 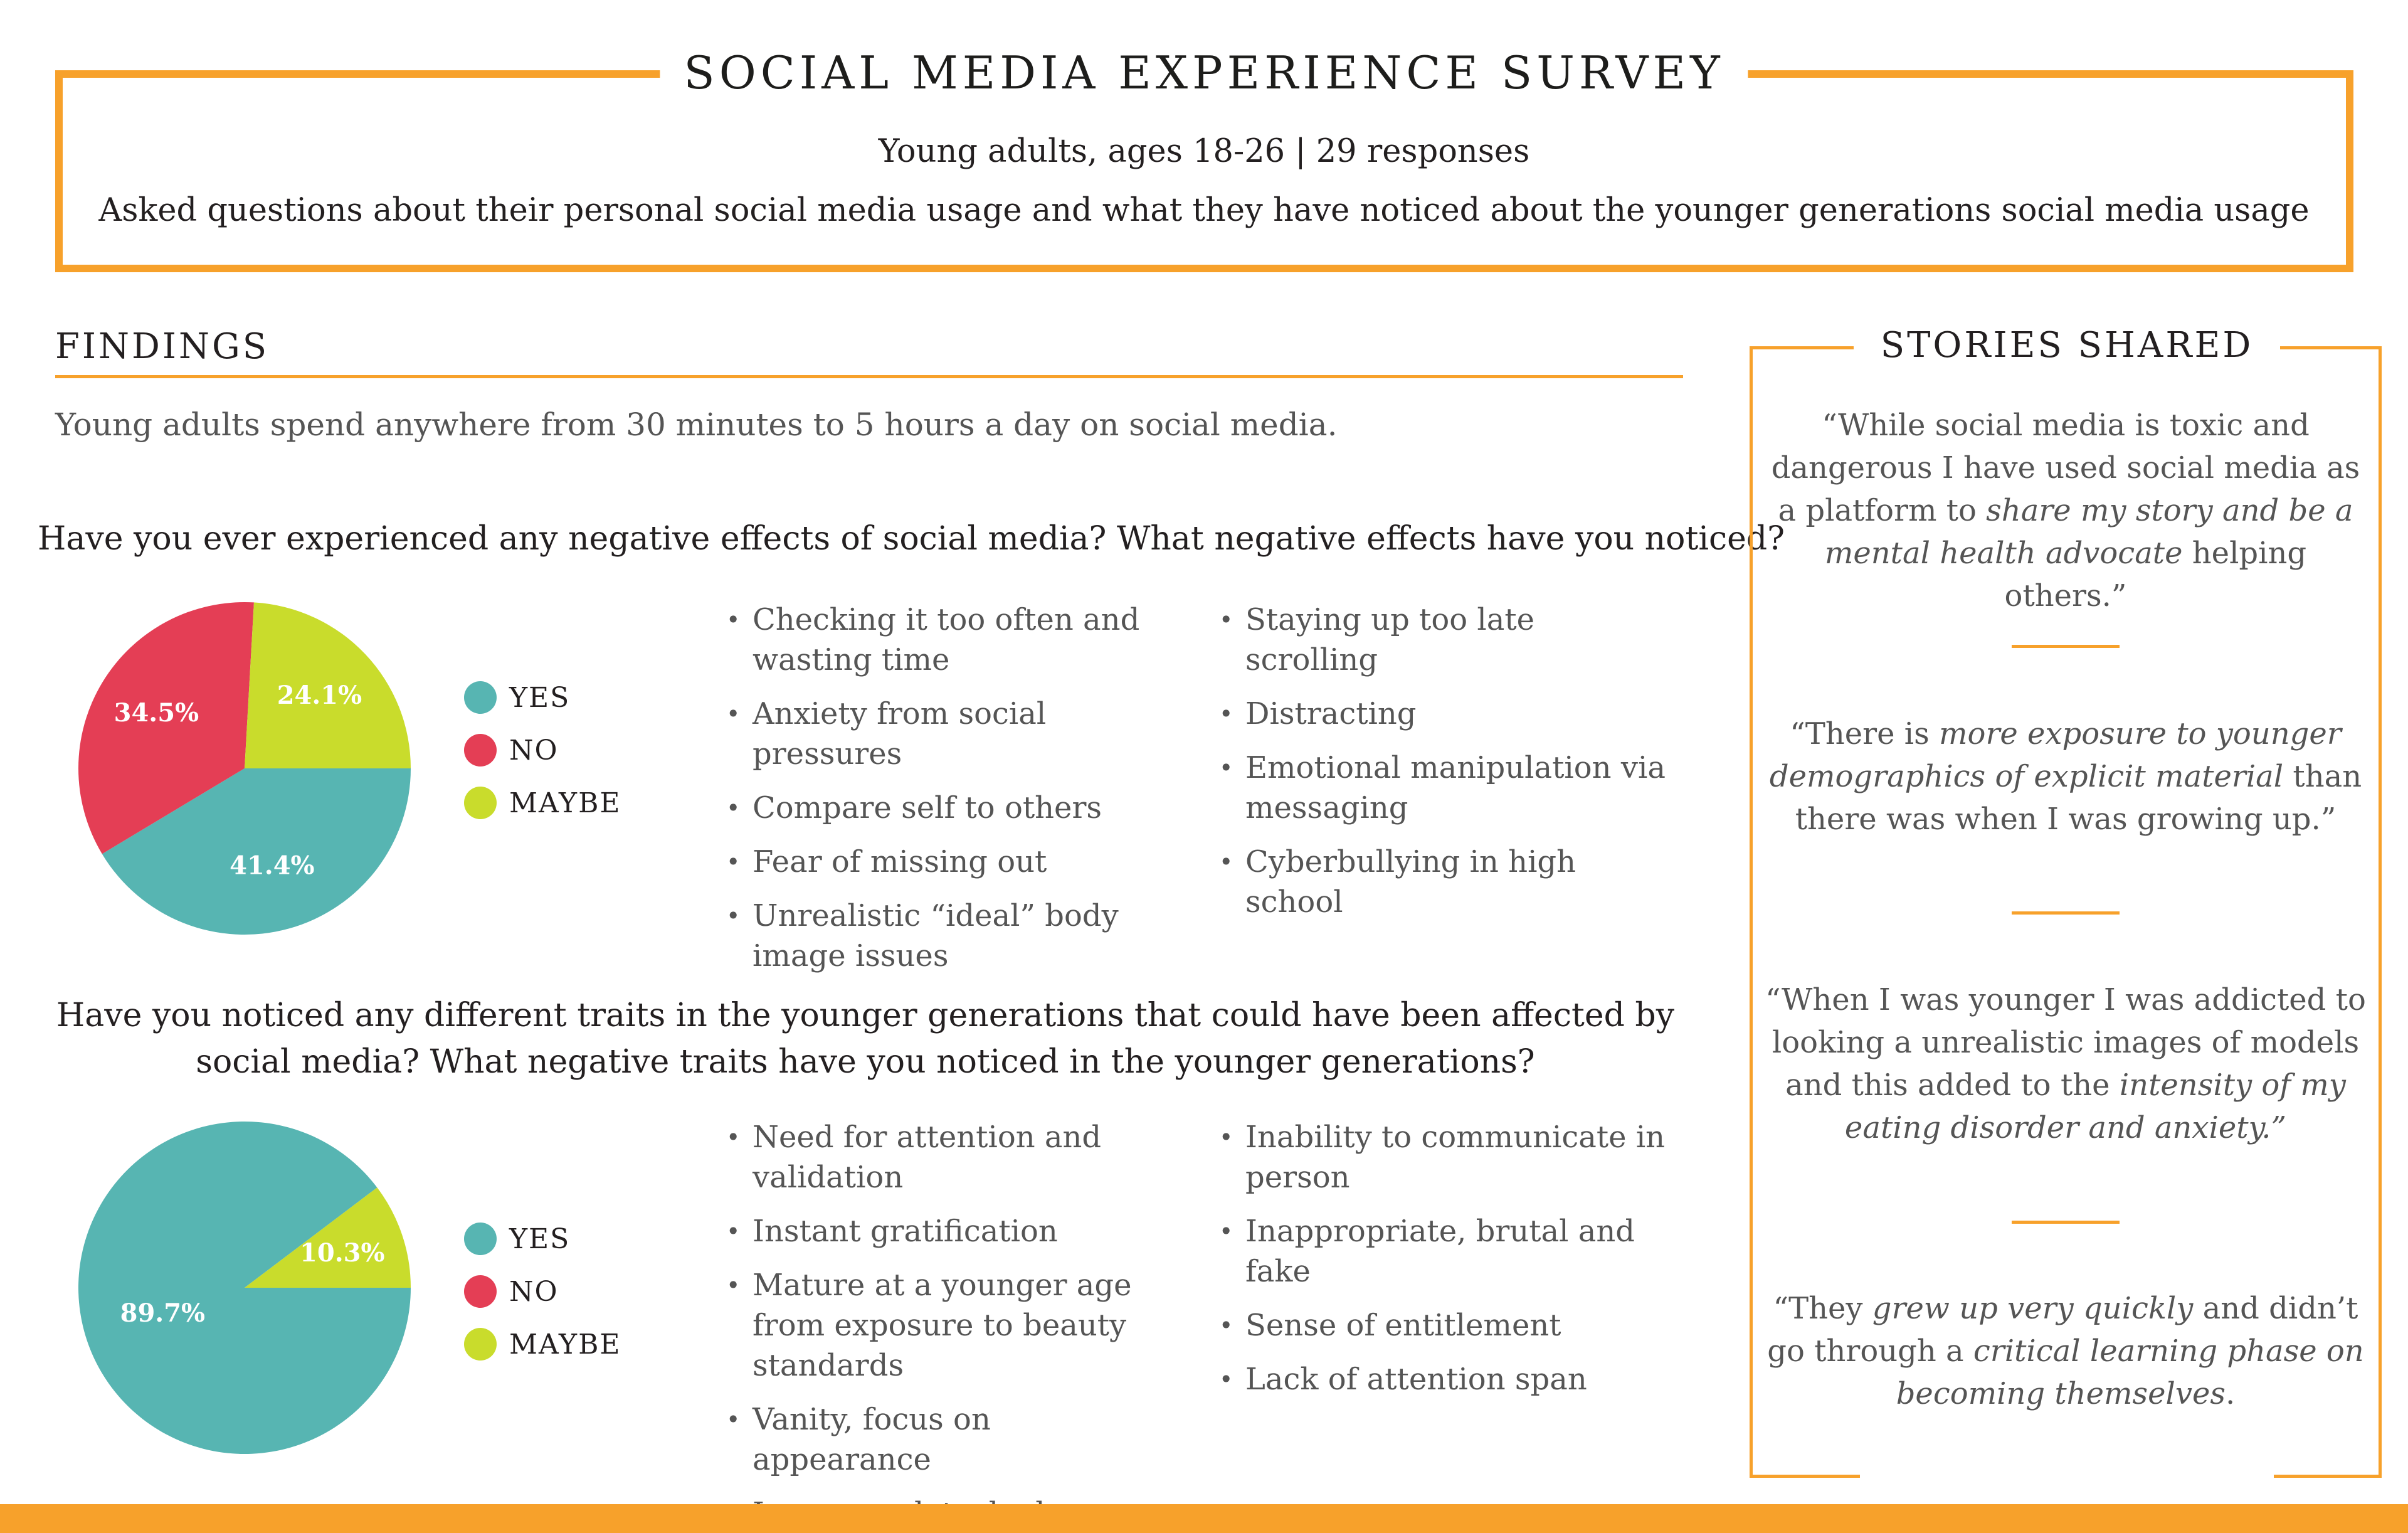 What do you see at coordinates (342, 1253) in the screenshot?
I see `pie-label-maybe: 10.3%` at bounding box center [342, 1253].